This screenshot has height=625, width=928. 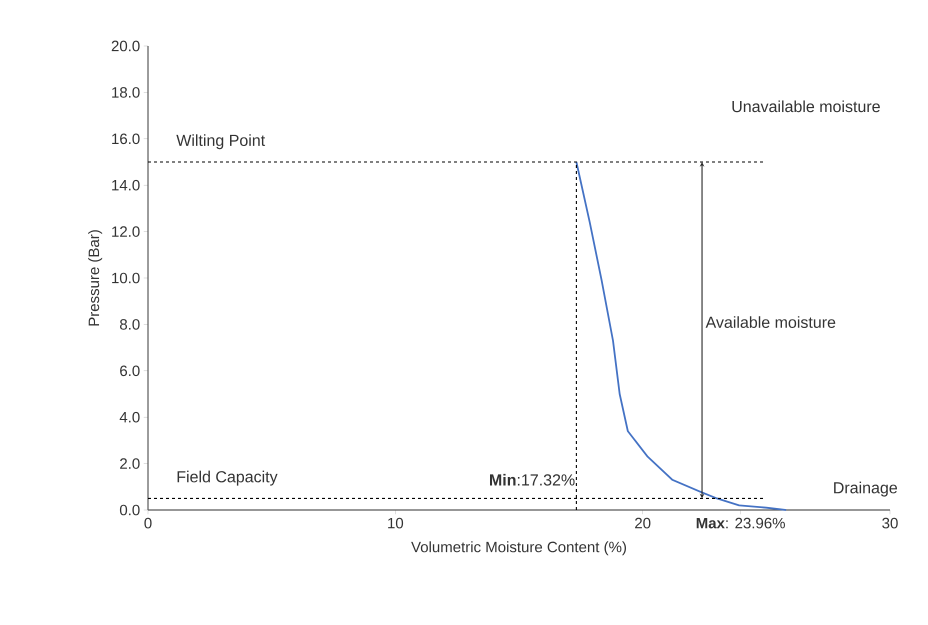 What do you see at coordinates (126, 231) in the screenshot?
I see `y-tick-label: 12.0` at bounding box center [126, 231].